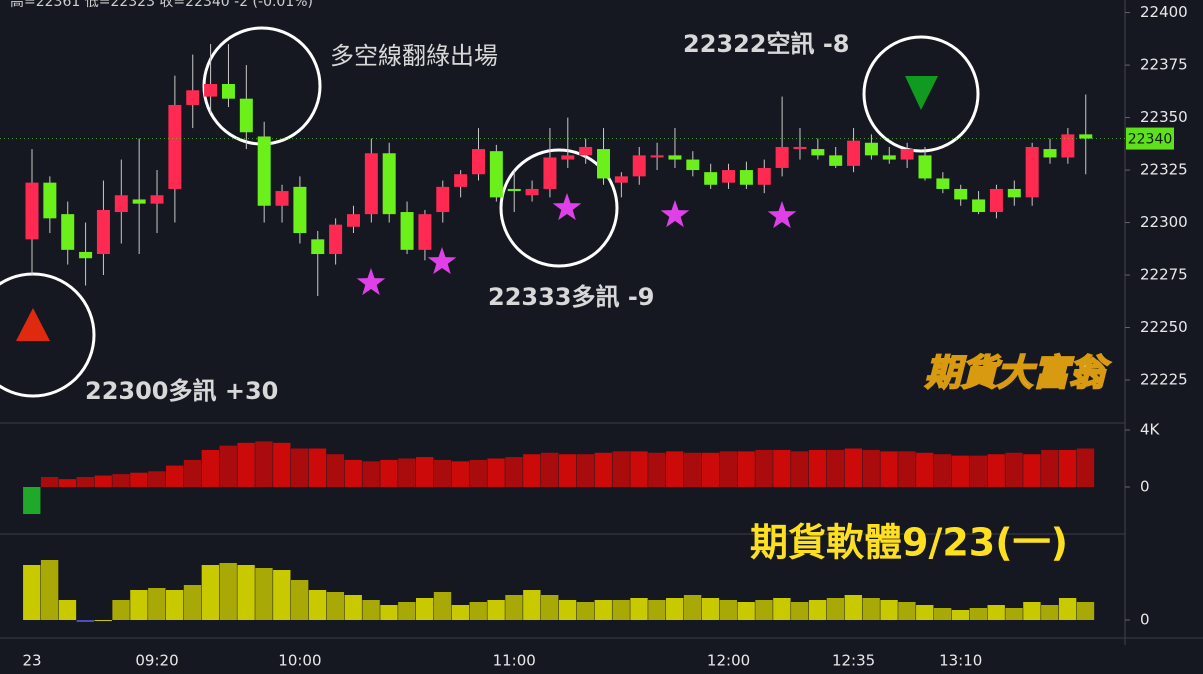 The height and width of the screenshot is (674, 1203). Describe the element at coordinates (1164, 380) in the screenshot. I see `y-tick-label: 22225` at that location.